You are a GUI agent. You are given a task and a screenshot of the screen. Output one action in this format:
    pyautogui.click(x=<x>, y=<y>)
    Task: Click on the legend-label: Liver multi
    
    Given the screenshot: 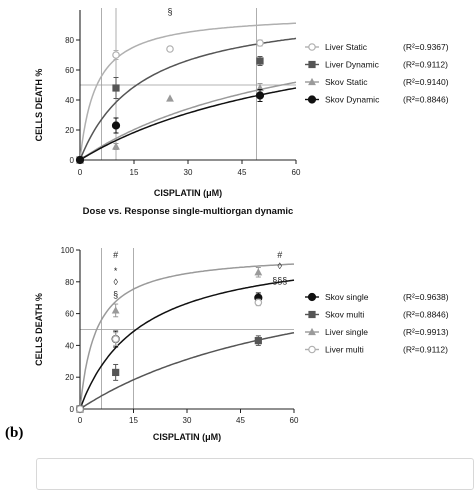 What is the action you would take?
    pyautogui.click(x=344, y=350)
    